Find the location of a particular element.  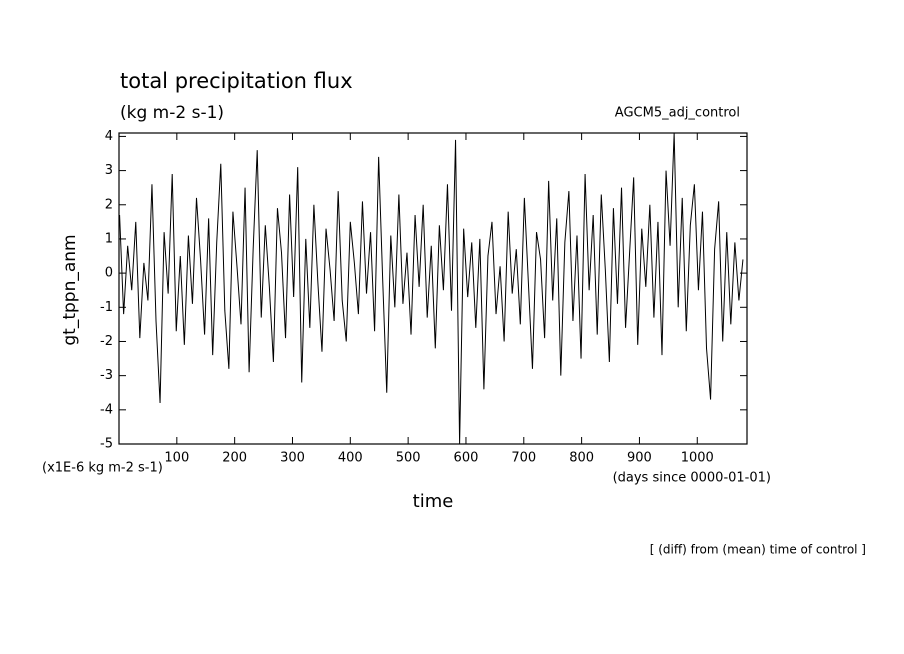

x-units: (days since 0000-01-01) is located at coordinates (692, 478).